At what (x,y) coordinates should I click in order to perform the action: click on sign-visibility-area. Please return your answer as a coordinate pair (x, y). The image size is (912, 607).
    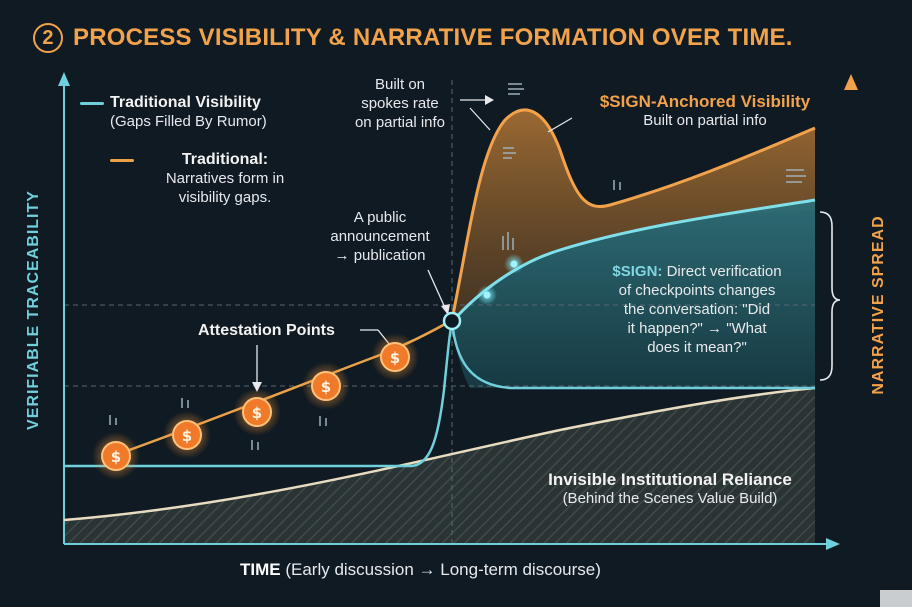
    Looking at the image, I should click on (633, 294).